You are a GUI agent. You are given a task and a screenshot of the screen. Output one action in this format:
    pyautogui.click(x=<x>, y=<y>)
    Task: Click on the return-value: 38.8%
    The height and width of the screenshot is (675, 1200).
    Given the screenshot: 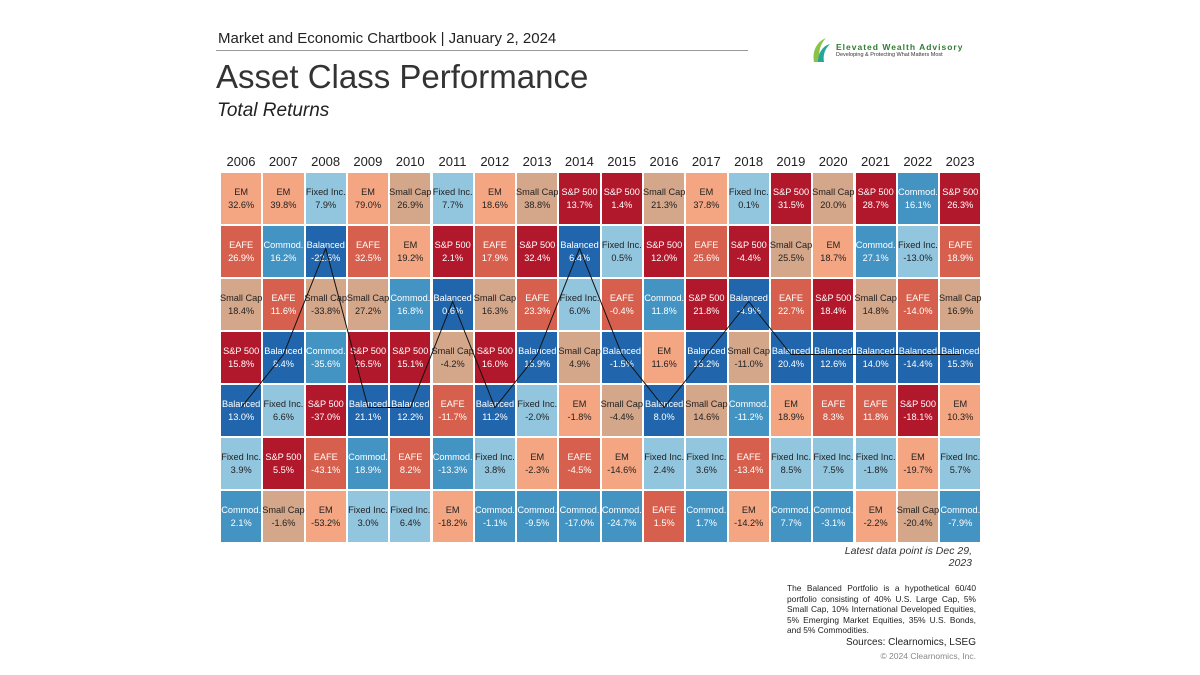 What is the action you would take?
    pyautogui.click(x=537, y=204)
    